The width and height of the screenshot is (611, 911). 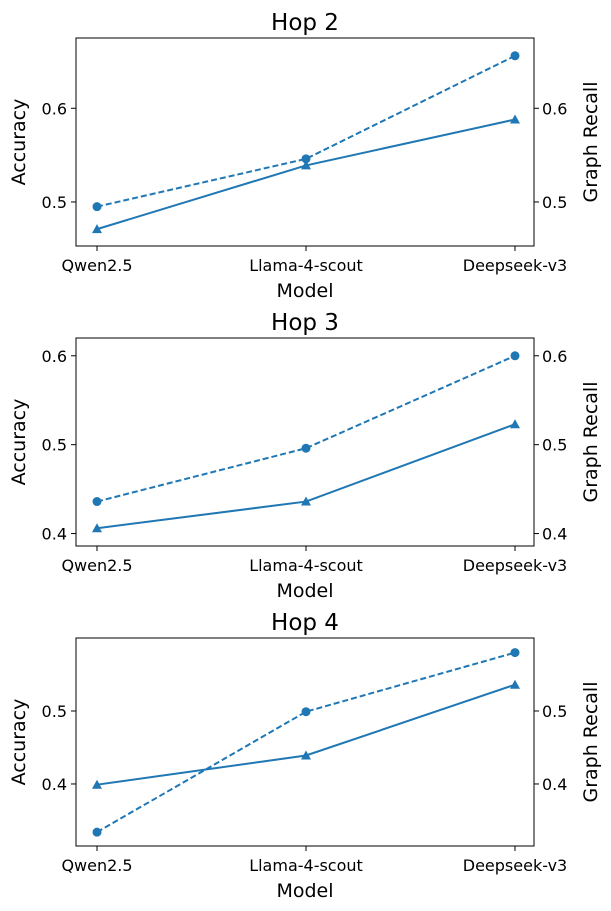 I want to click on chart-title: Hop 4, so click(x=305, y=623).